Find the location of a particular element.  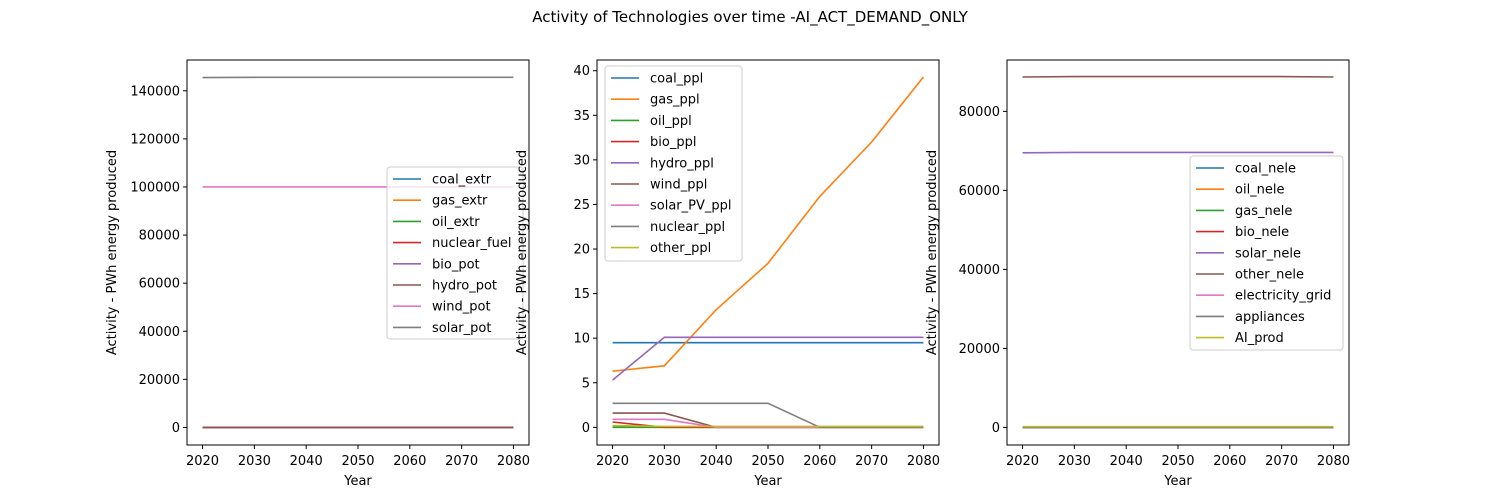

legend-label: coal_extr is located at coordinates (462, 180).